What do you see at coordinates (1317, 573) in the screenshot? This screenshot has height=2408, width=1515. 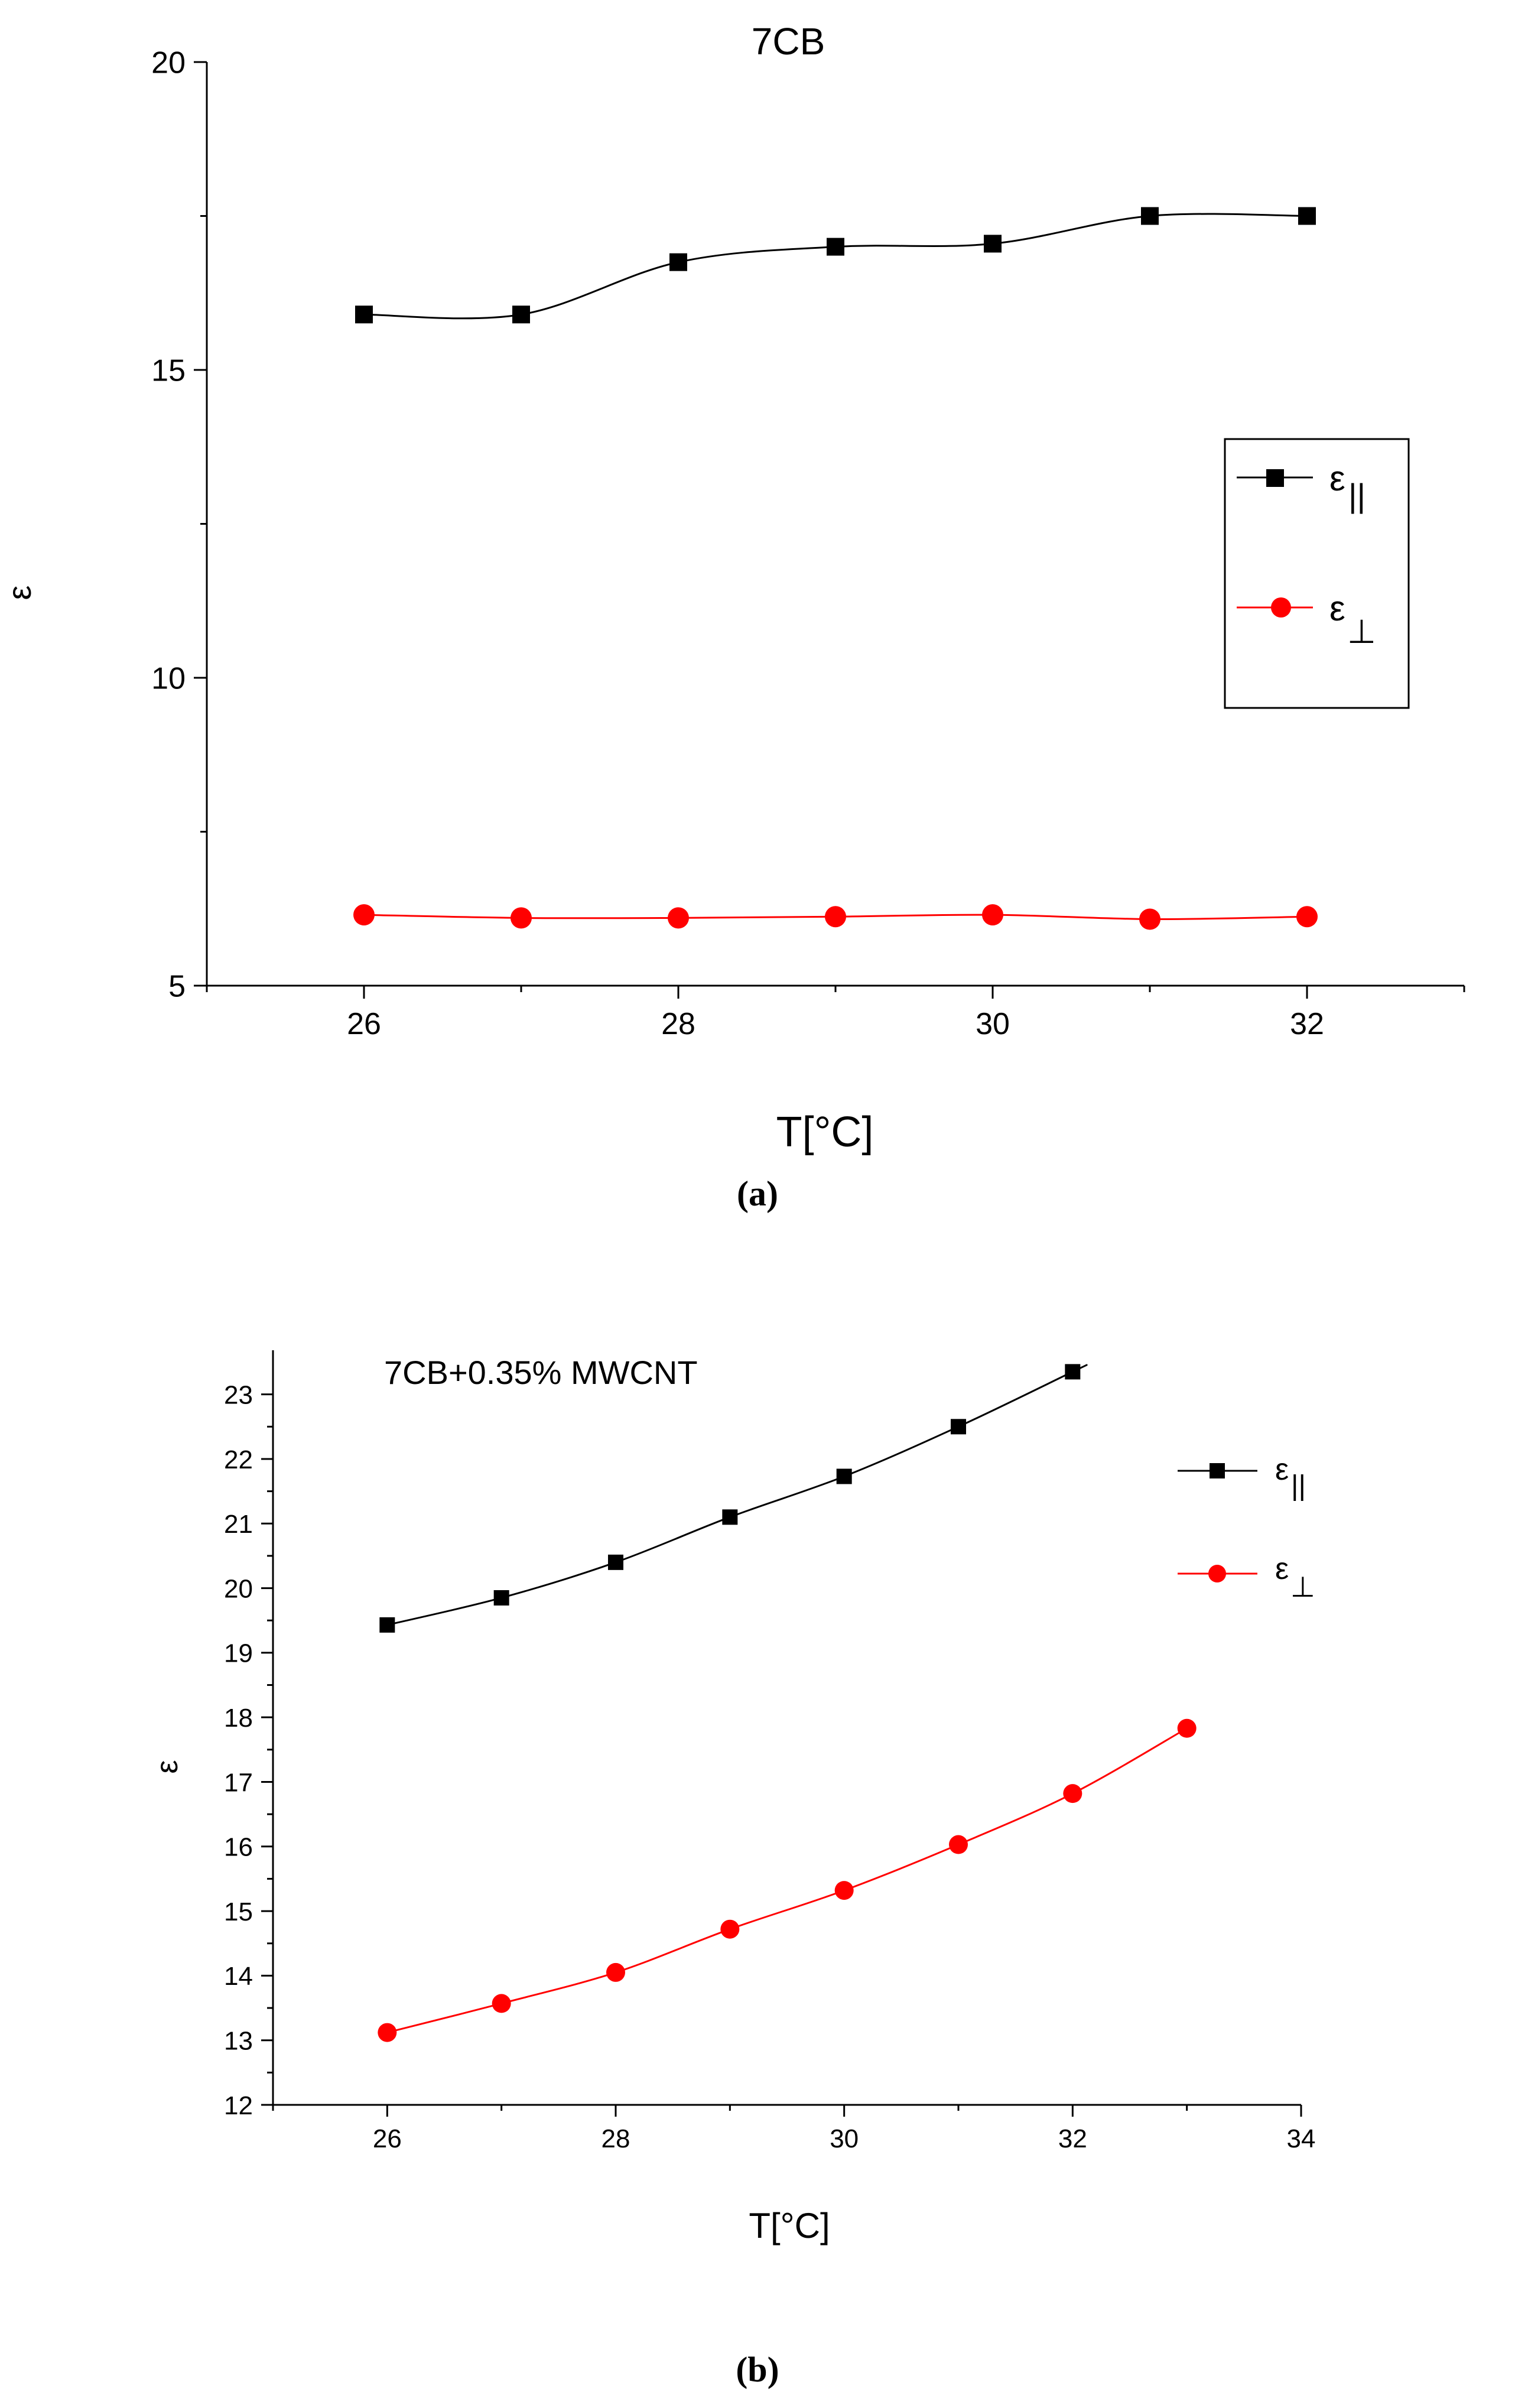 I see `panel-a-legend: ε || ε ⊥` at bounding box center [1317, 573].